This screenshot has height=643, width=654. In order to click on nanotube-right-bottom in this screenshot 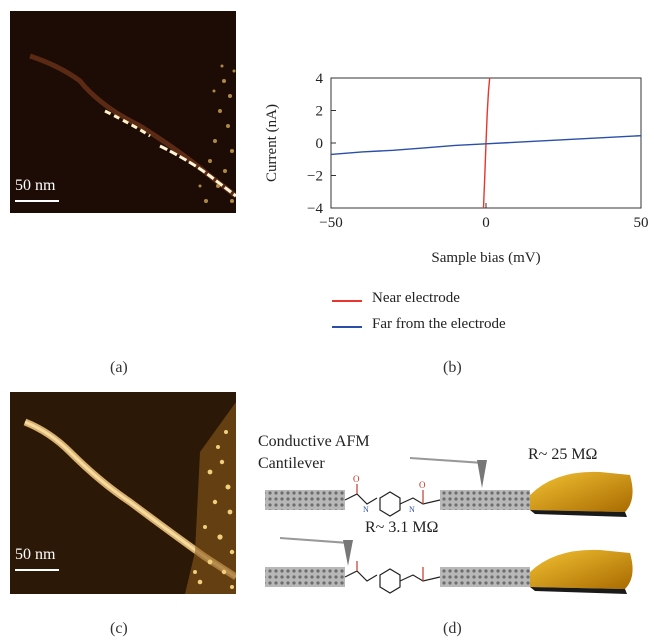, I will do `click(485, 577)`.